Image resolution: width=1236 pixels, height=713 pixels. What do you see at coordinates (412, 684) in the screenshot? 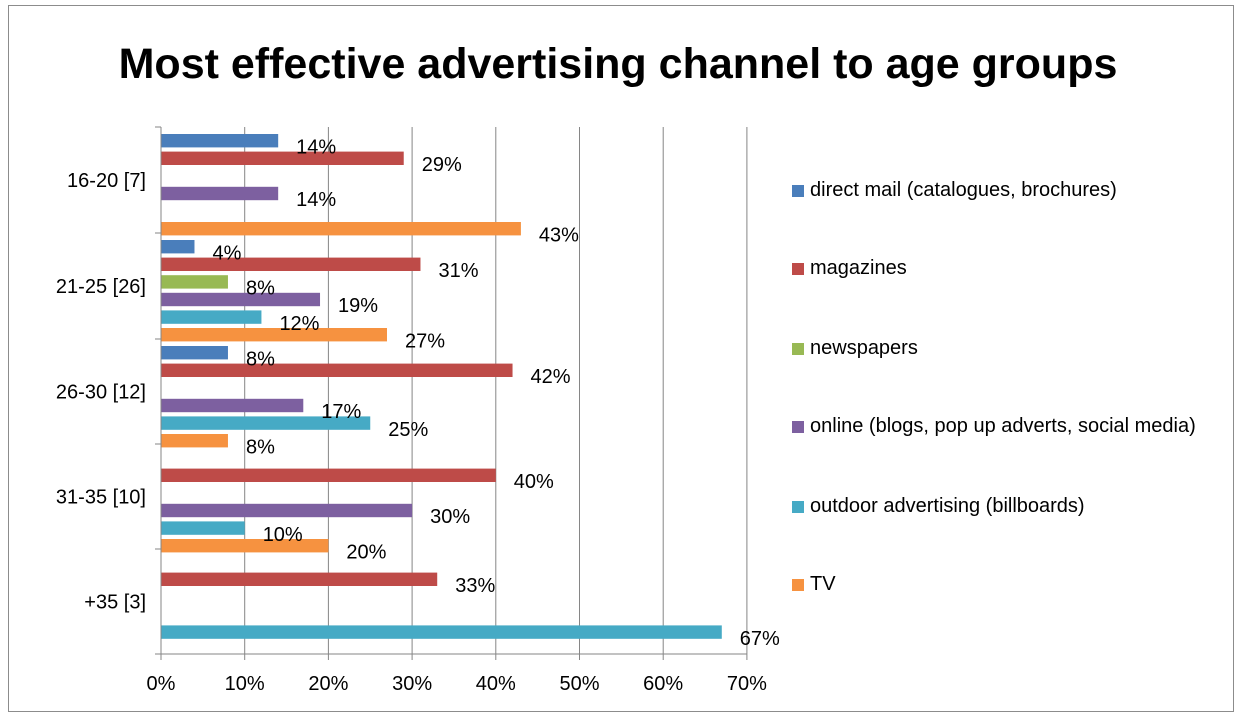
I see `x-tick-label: 30%` at bounding box center [412, 684].